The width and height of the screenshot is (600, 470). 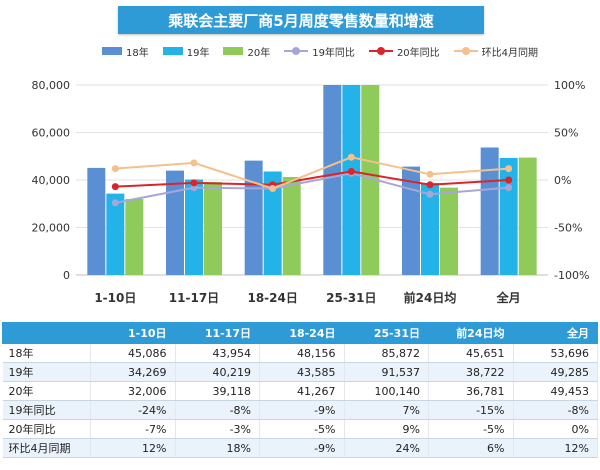 What do you see at coordinates (46, 333) in the screenshot?
I see `table-header-cell` at bounding box center [46, 333].